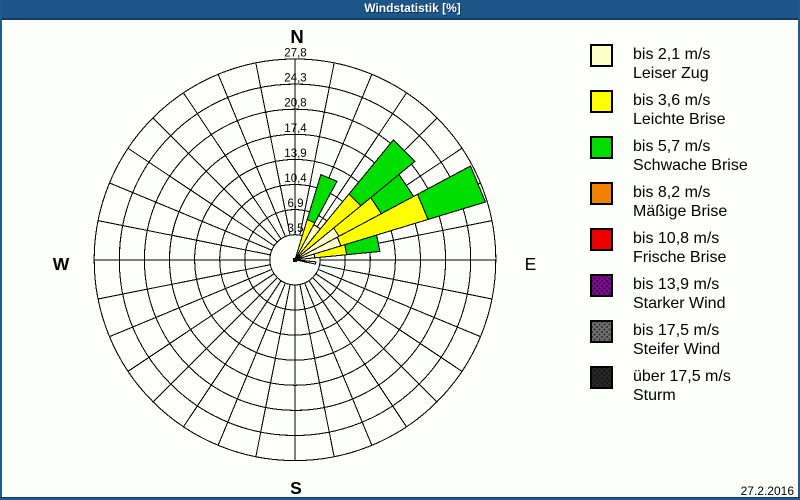 The width and height of the screenshot is (800, 500). What do you see at coordinates (296, 488) in the screenshot?
I see `svg-text: S` at bounding box center [296, 488].